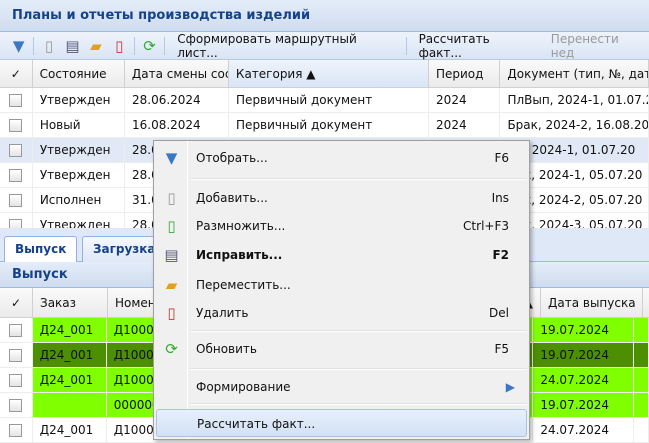 The image size is (649, 443). Describe the element at coordinates (341, 158) in the screenshot. I see `menu-item: ▼ Отобрать... F6` at that location.